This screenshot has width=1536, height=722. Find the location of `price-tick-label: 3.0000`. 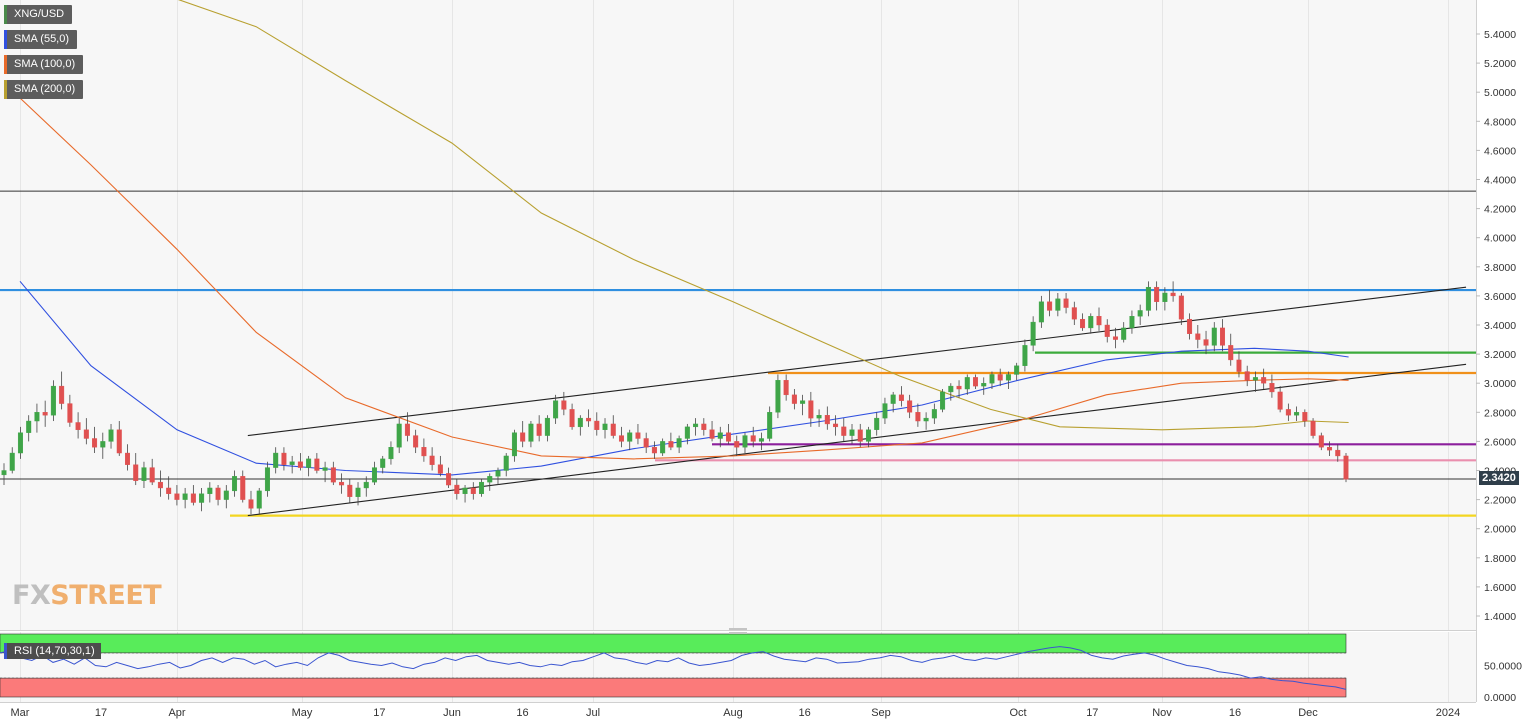

price-tick-label: 3.0000 is located at coordinates (1500, 384).